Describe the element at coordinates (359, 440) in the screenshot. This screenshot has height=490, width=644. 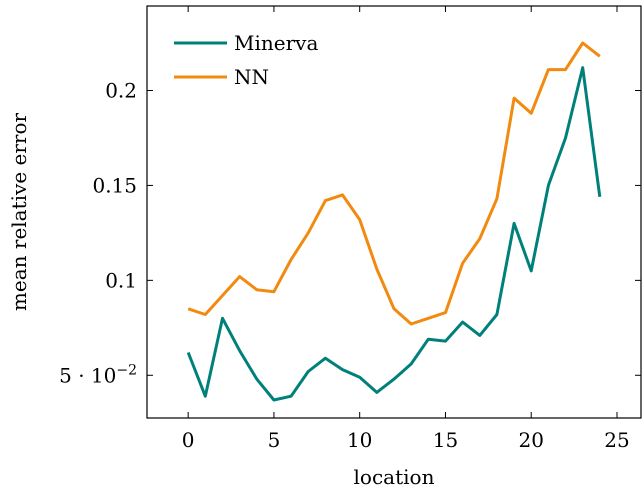
I see `x-tick-label: 10` at that location.